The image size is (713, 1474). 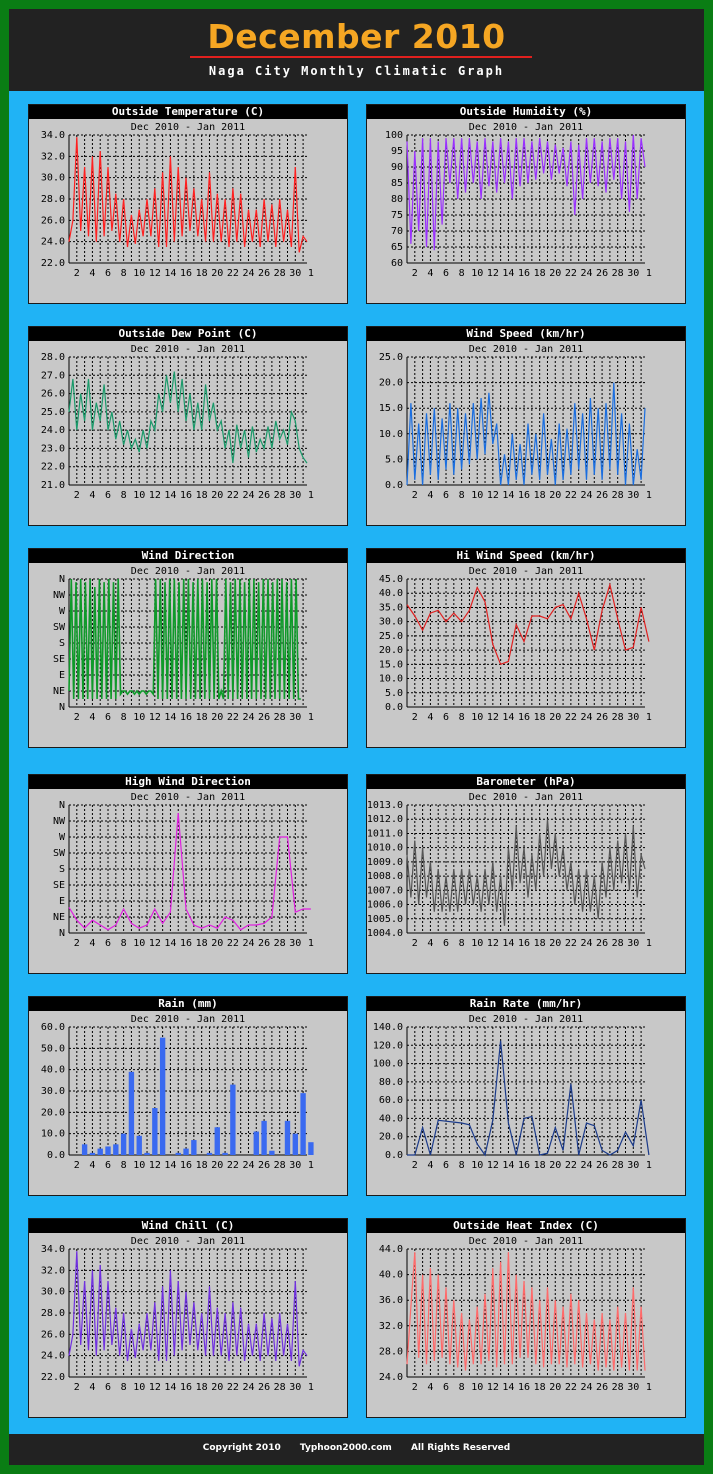 What do you see at coordinates (53, 1270) in the screenshot?
I see `y-tick-label: 32.0` at bounding box center [53, 1270].